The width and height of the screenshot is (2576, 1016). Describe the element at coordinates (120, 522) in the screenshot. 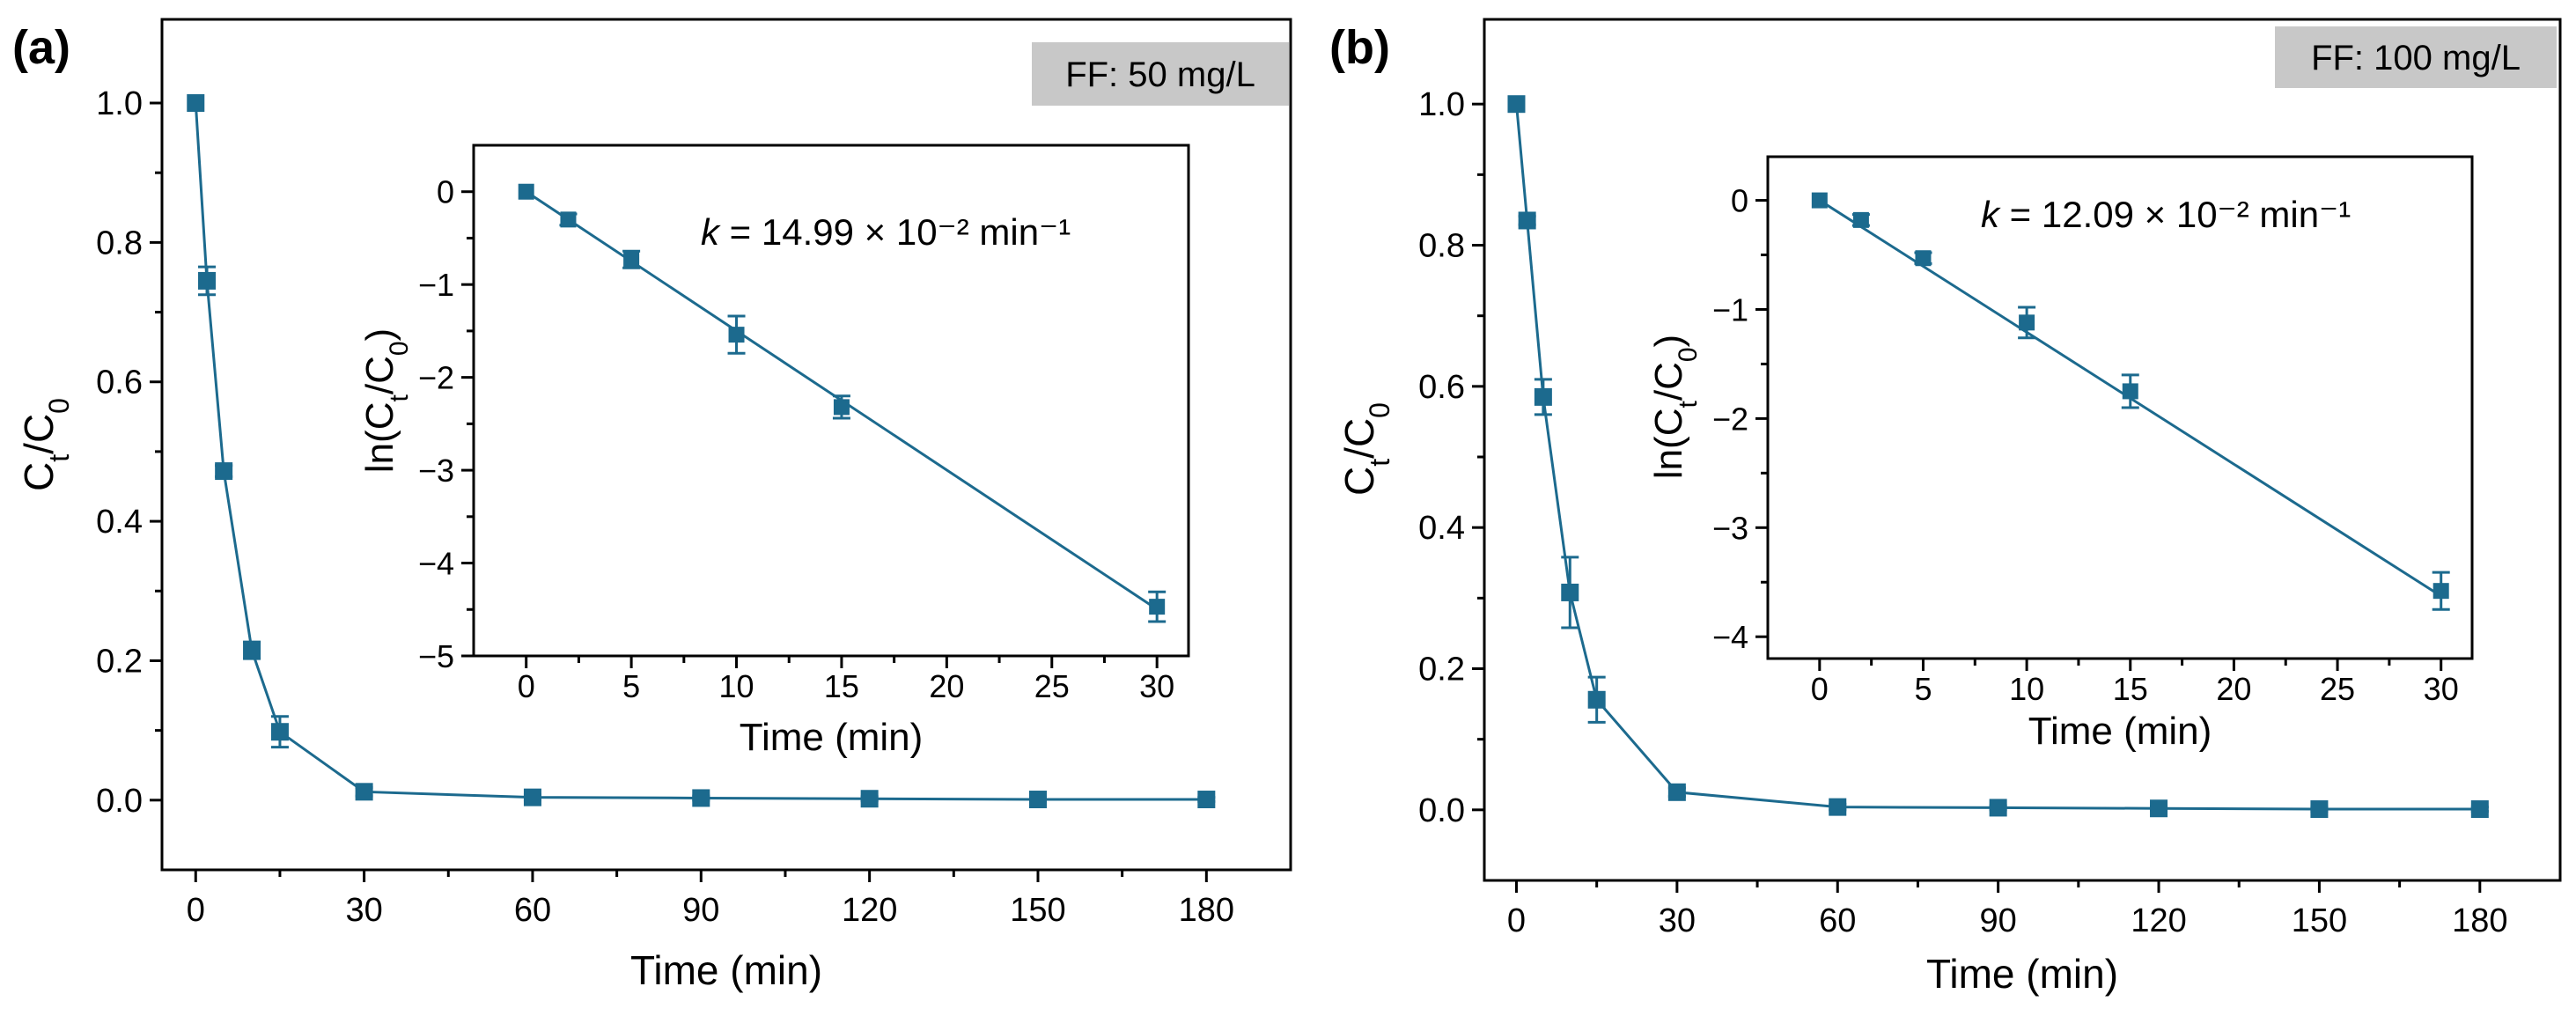

I see `panel-a-main-y-tick-label: 0.4` at that location.